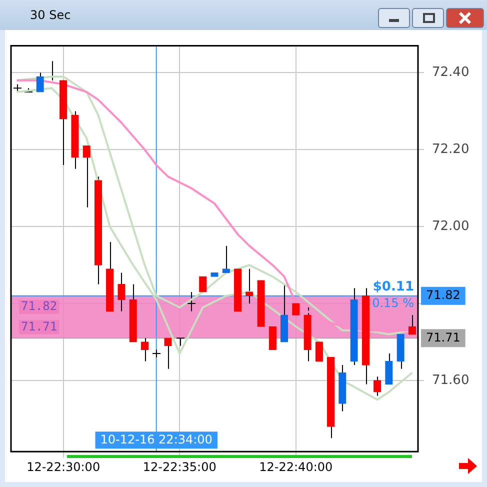  What do you see at coordinates (451, 380) in the screenshot?
I see `y-tick-label: 71.60` at bounding box center [451, 380].